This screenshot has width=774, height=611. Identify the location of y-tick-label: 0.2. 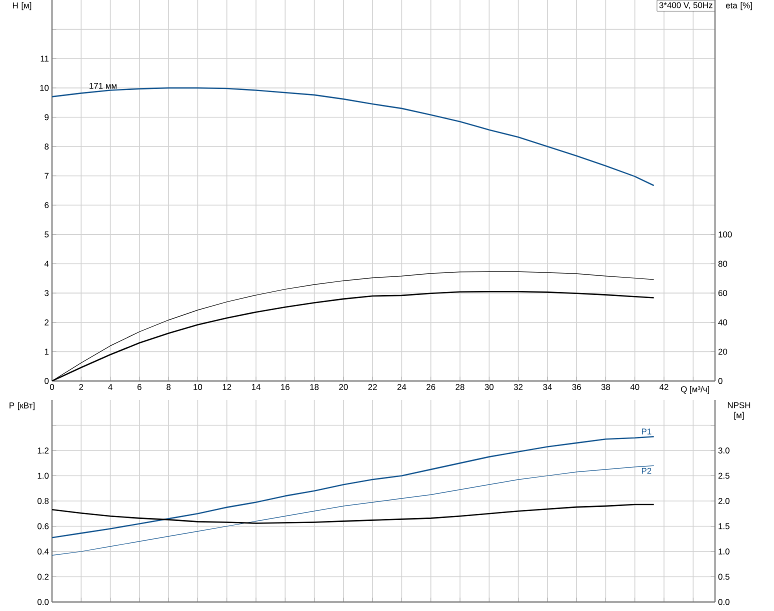
(43, 577).